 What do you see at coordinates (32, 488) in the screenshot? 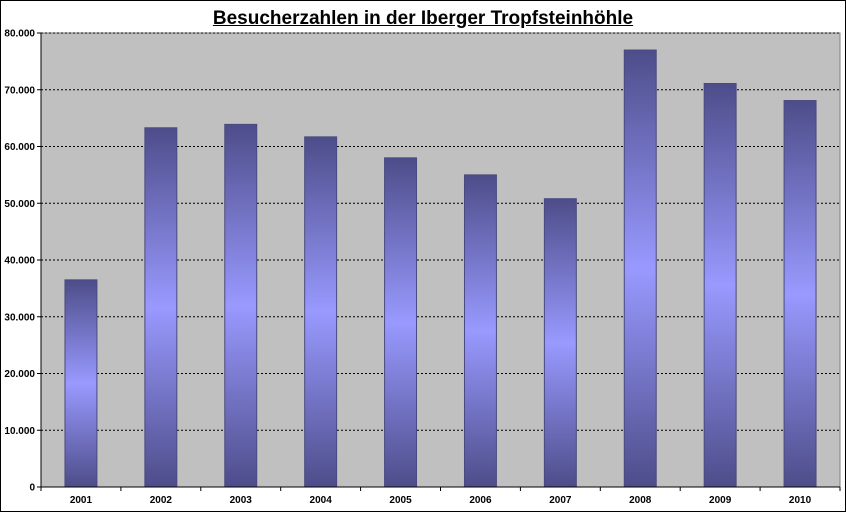
I see `y-tick-label: 0` at bounding box center [32, 488].